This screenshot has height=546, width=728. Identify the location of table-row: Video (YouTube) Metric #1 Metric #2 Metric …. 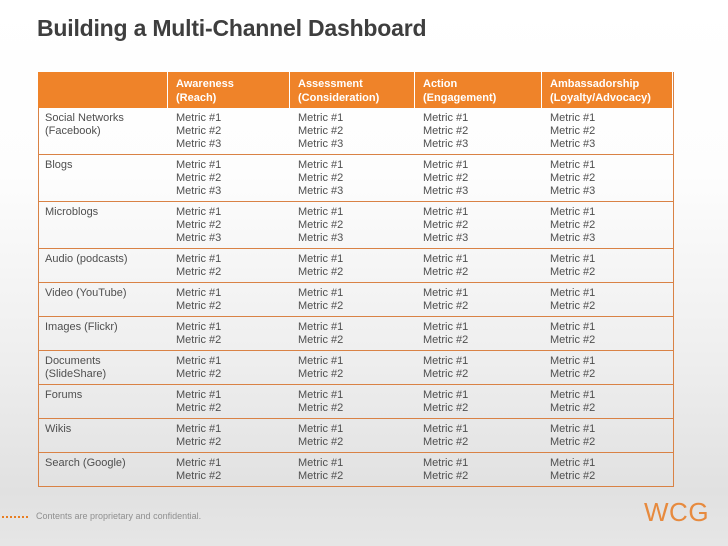
(356, 300).